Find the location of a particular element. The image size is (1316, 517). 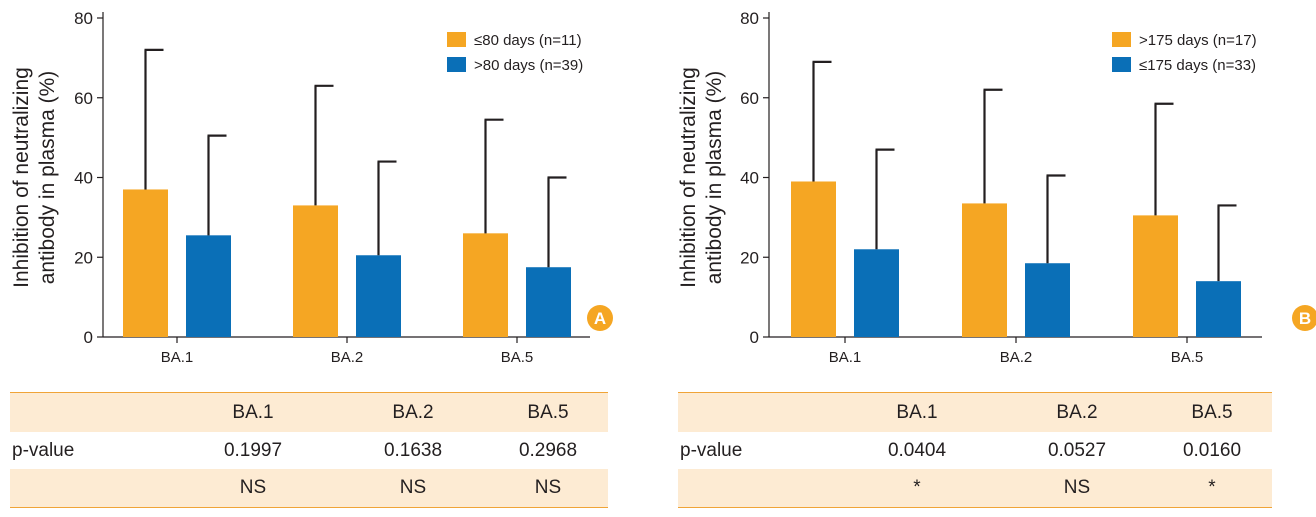

table-row: p-value 0.1997 0.1638 0.2968 is located at coordinates (309, 450).